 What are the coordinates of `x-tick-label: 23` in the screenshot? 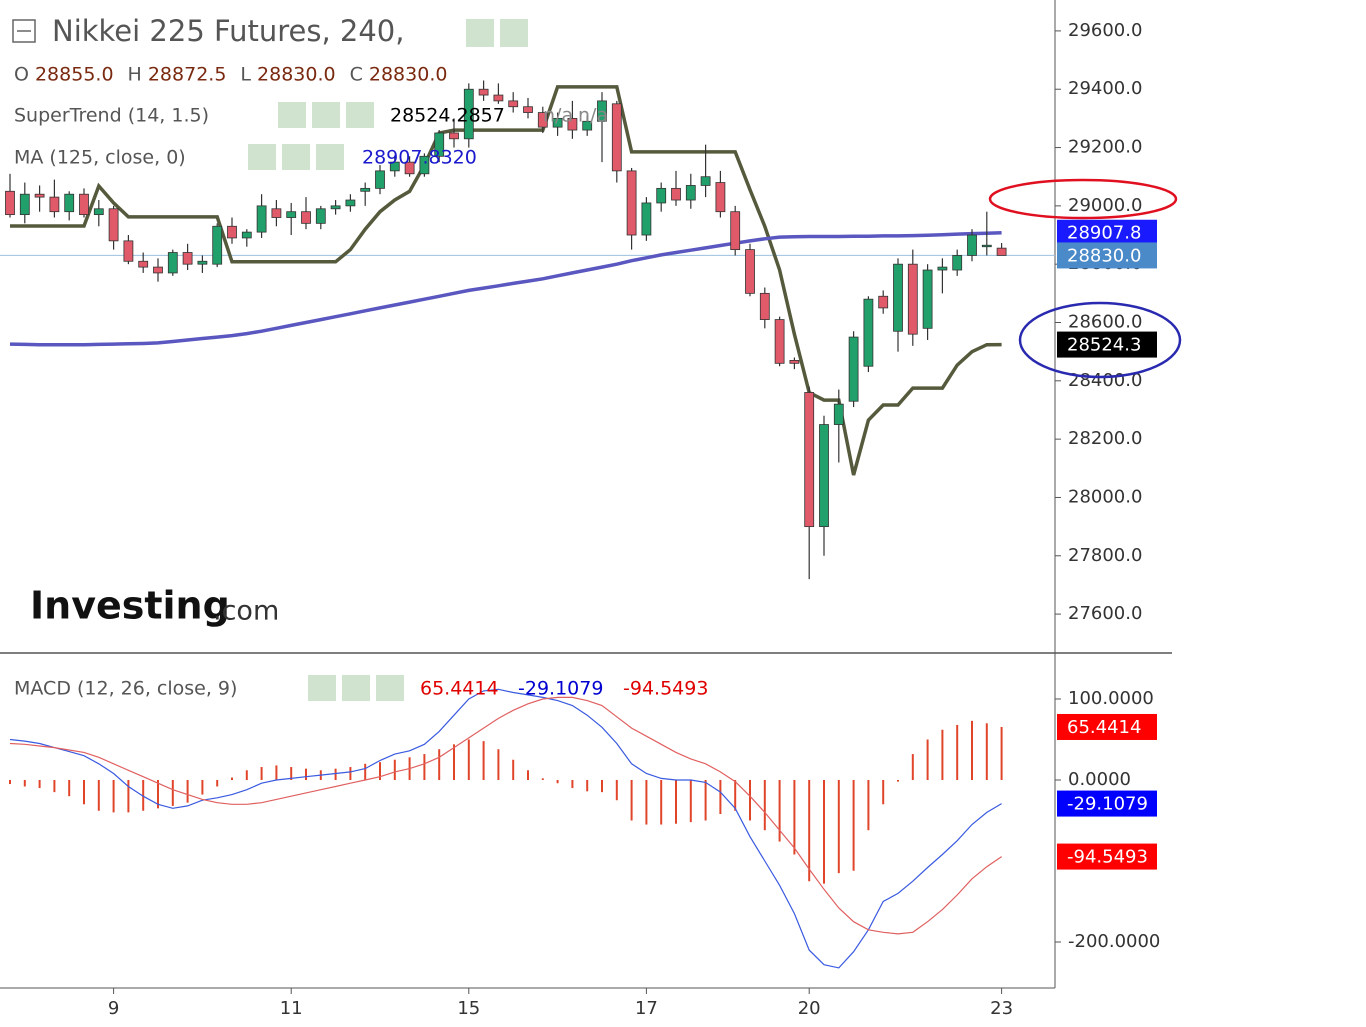 It's located at (1001, 1008).